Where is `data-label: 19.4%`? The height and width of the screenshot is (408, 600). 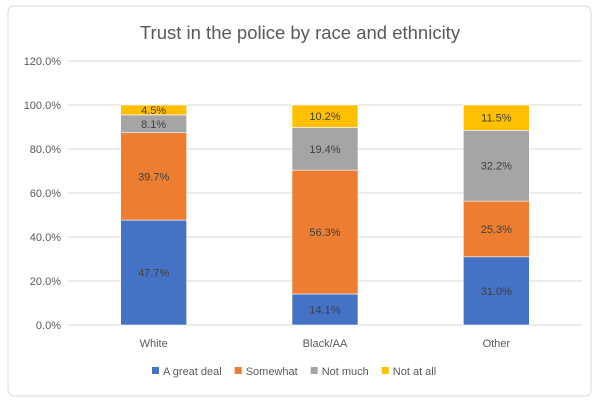 data-label: 19.4% is located at coordinates (324, 150).